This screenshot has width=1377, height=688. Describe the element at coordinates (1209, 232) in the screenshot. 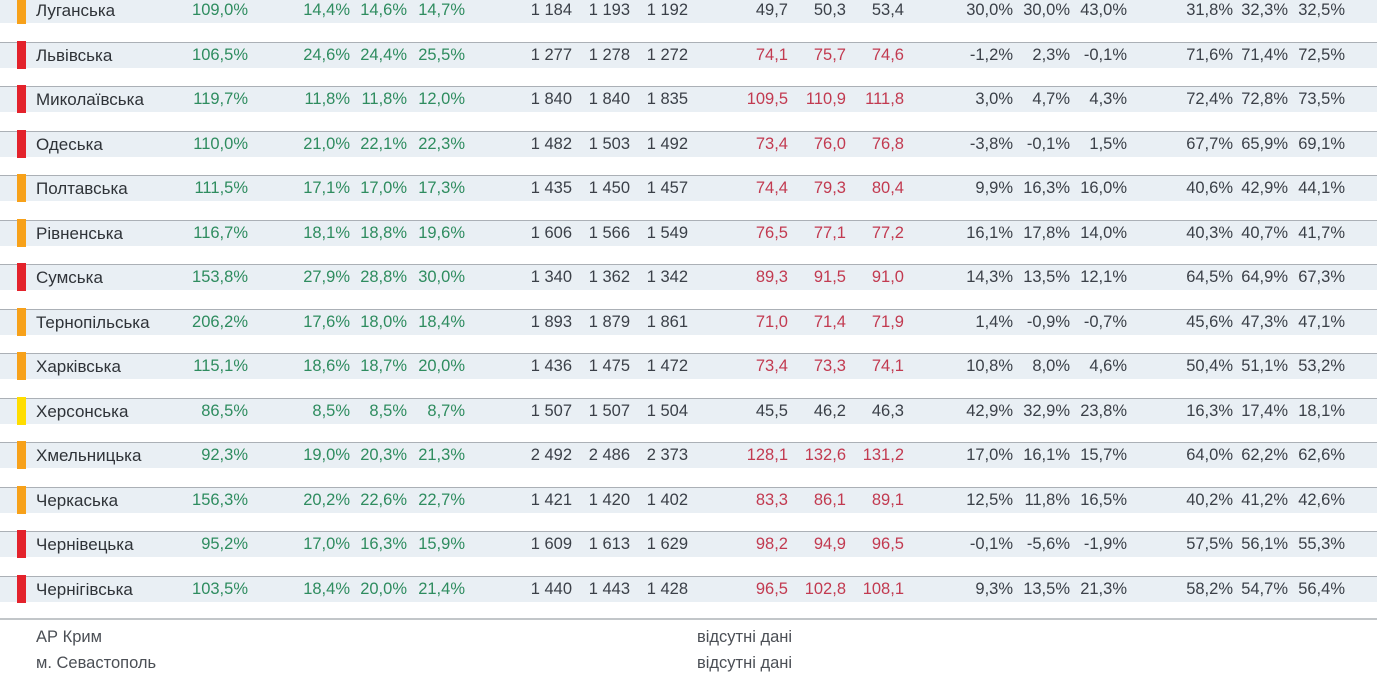

I see `value-cell: 40,3%` at that location.